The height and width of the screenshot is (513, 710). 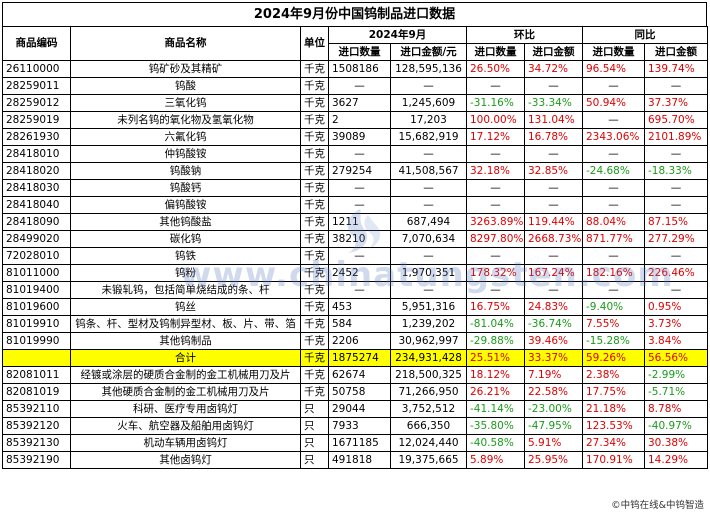 I want to click on cell-name: 偏钨酸铵, so click(x=185, y=205).